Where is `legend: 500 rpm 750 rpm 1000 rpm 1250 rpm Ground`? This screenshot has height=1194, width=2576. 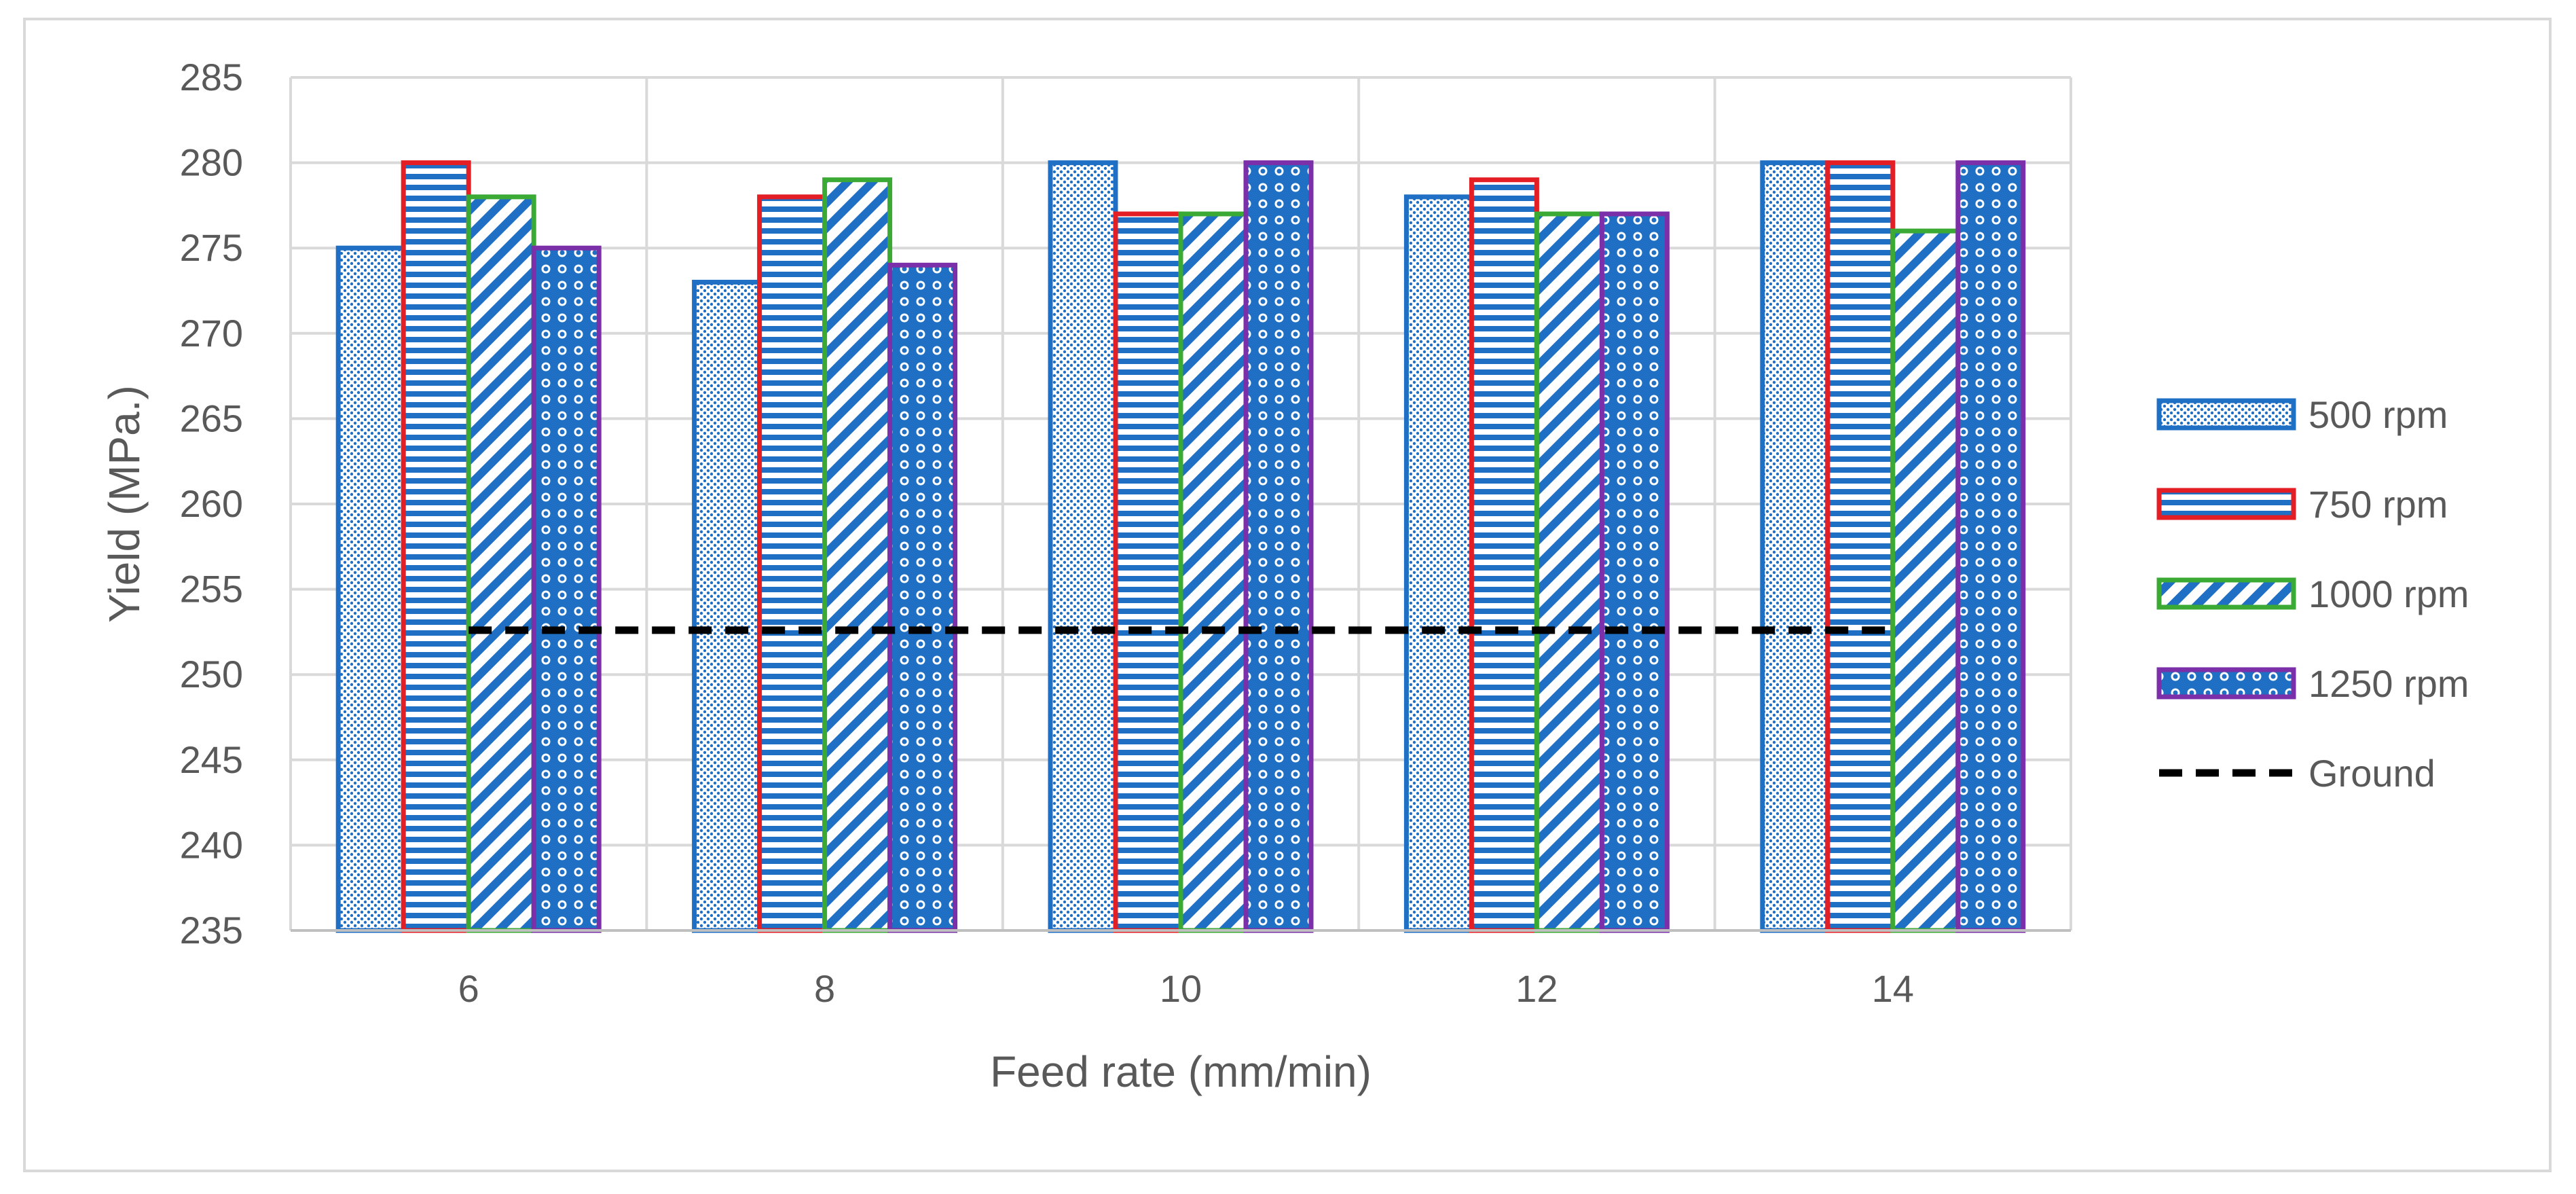 legend: 500 rpm 750 rpm 1000 rpm 1250 rpm Ground is located at coordinates (2312, 594).